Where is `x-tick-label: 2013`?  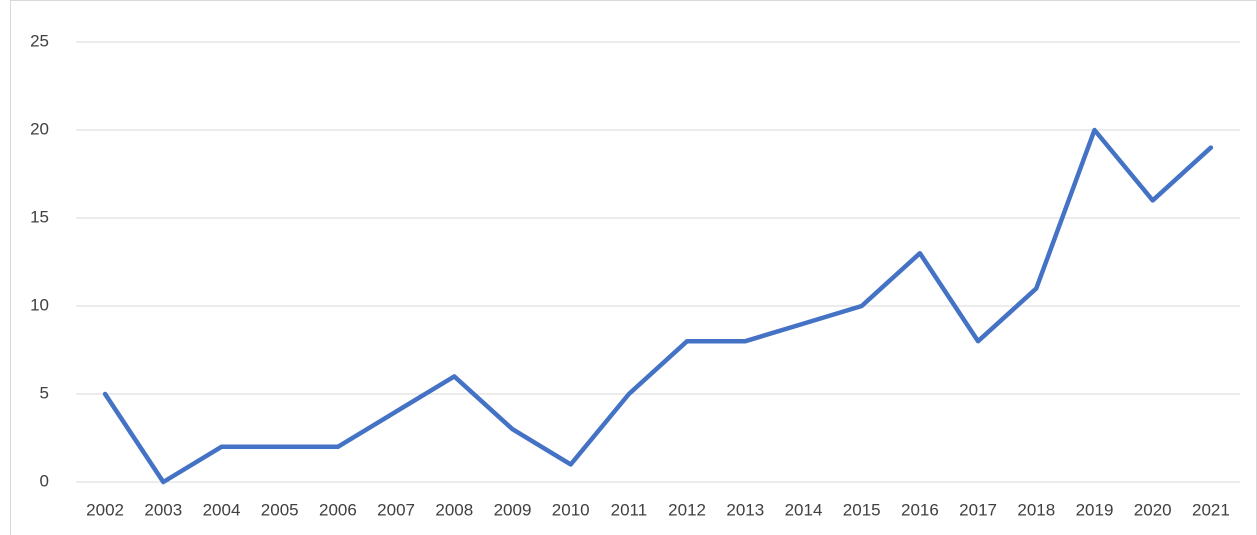
x-tick-label: 2013 is located at coordinates (745, 509).